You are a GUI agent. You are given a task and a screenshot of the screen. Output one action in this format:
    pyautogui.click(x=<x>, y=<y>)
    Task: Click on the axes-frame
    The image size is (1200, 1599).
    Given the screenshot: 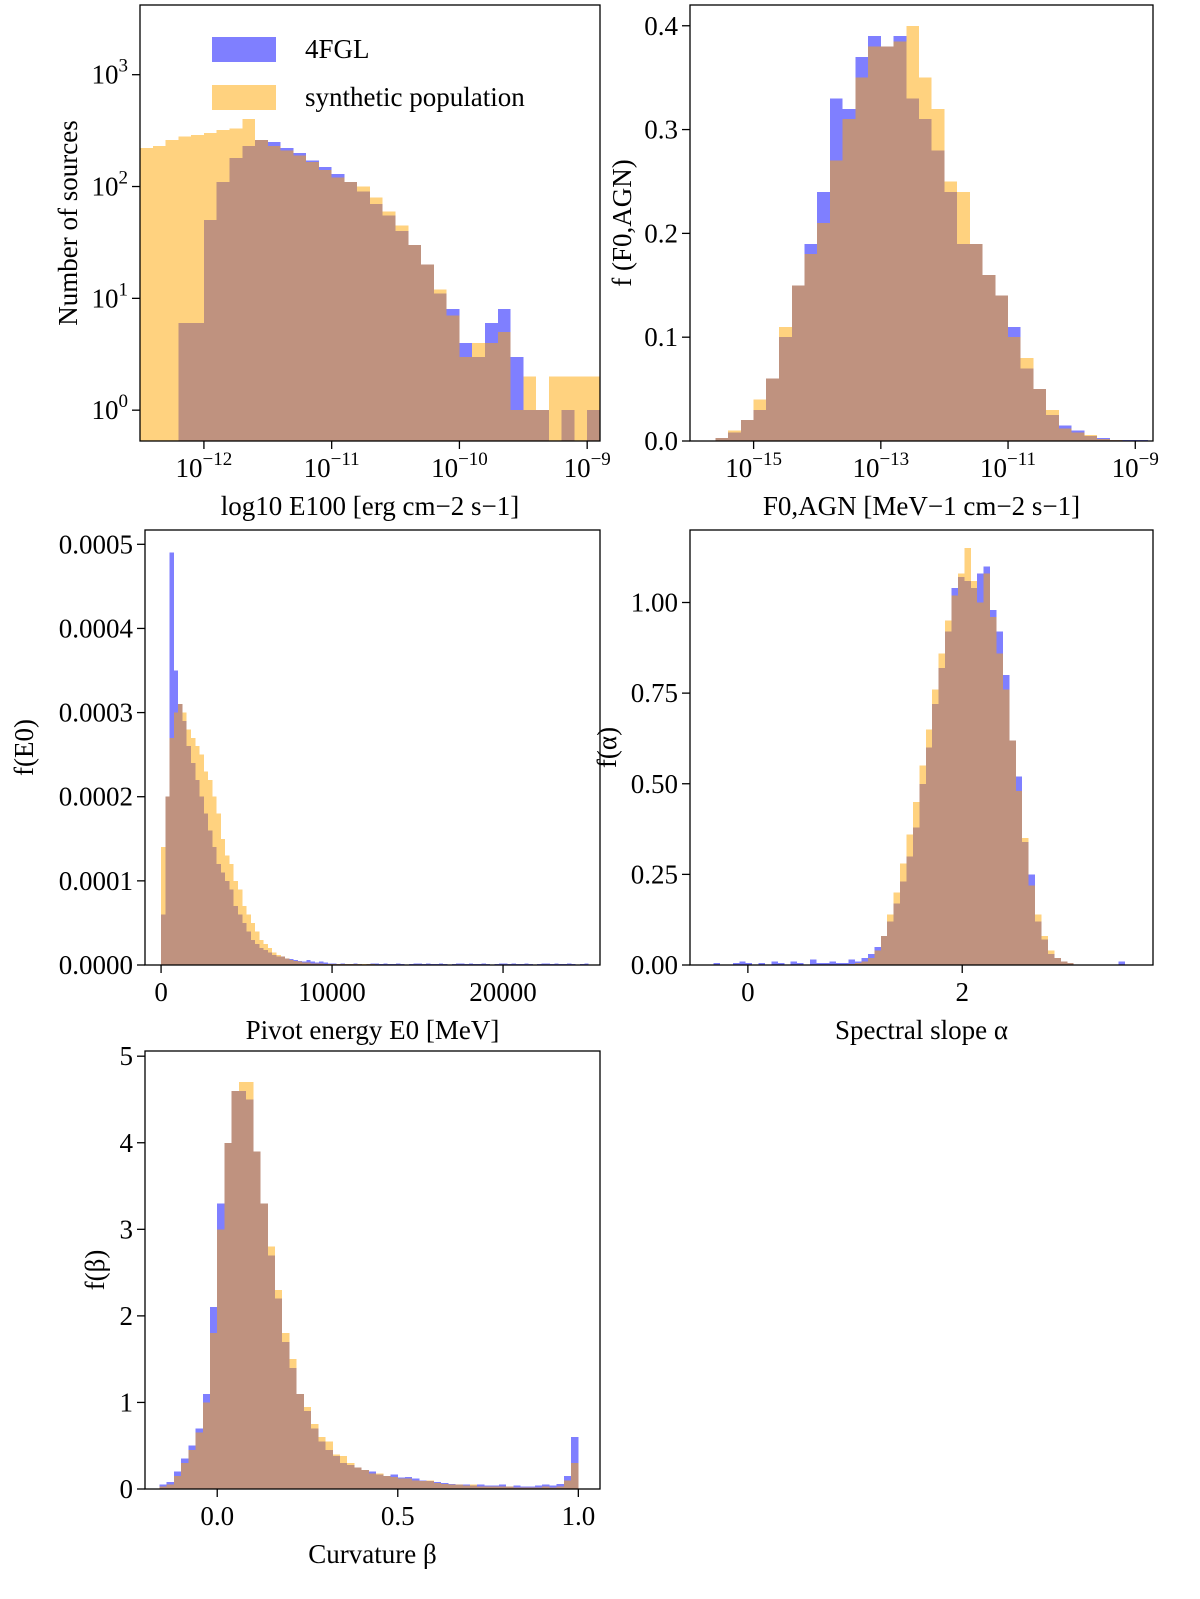 What is the action you would take?
    pyautogui.click(x=921, y=223)
    